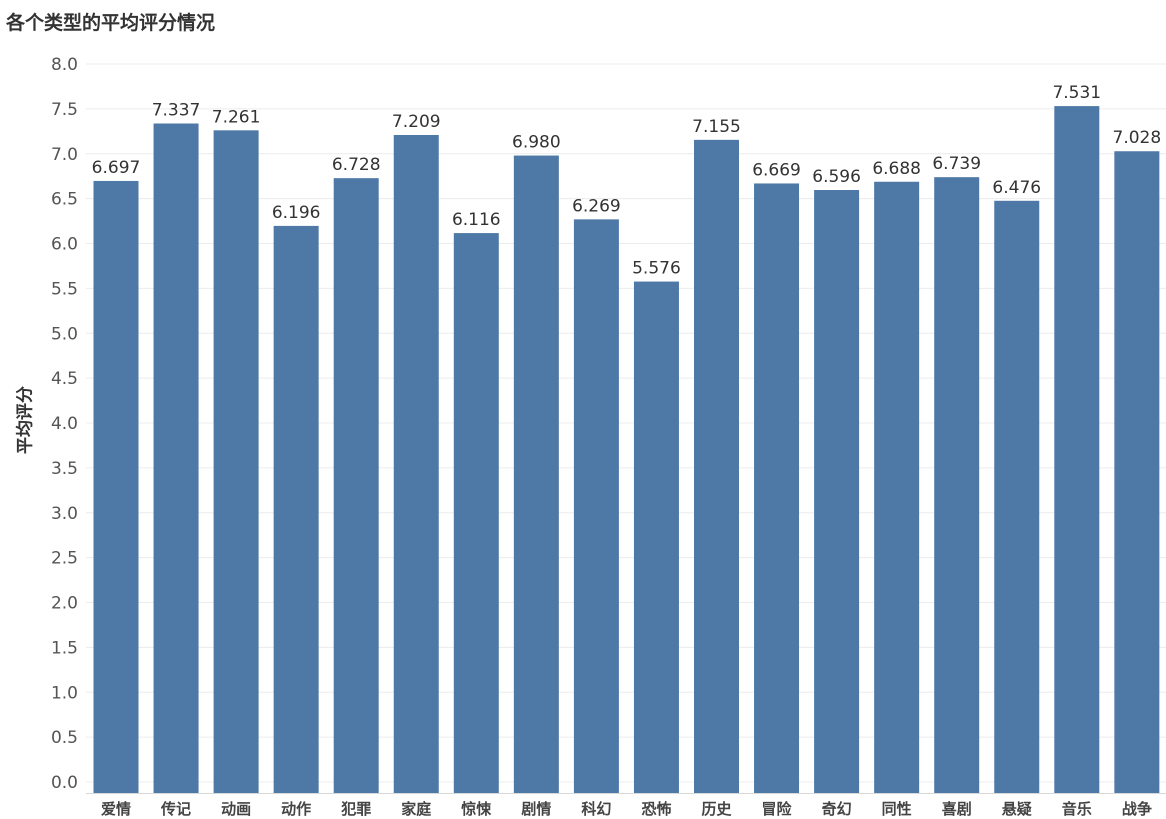  What do you see at coordinates (116, 809) in the screenshot?
I see `x-tick-label: 爱情` at bounding box center [116, 809].